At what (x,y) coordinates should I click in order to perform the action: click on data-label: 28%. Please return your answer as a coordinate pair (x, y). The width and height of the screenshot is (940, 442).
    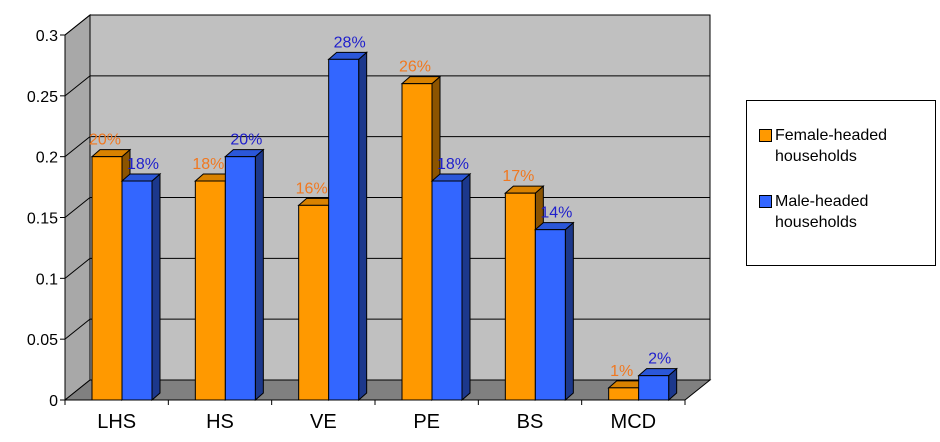
    Looking at the image, I should click on (350, 42).